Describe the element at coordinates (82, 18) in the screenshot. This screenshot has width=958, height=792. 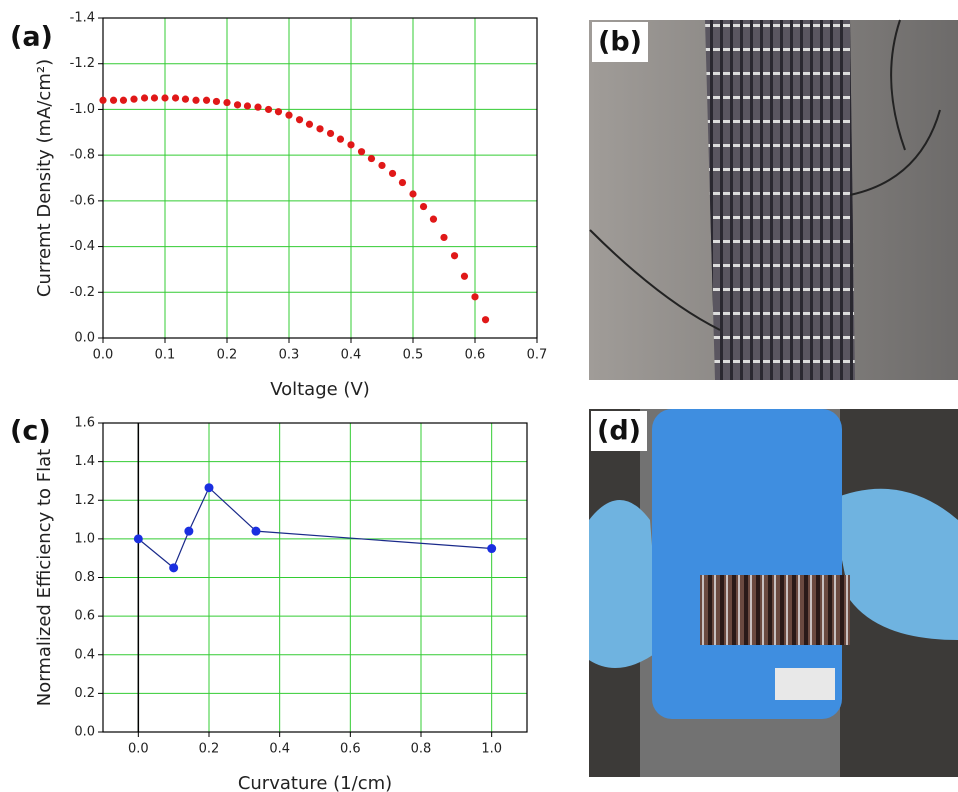
I see `y-tick-label: -1.4` at that location.